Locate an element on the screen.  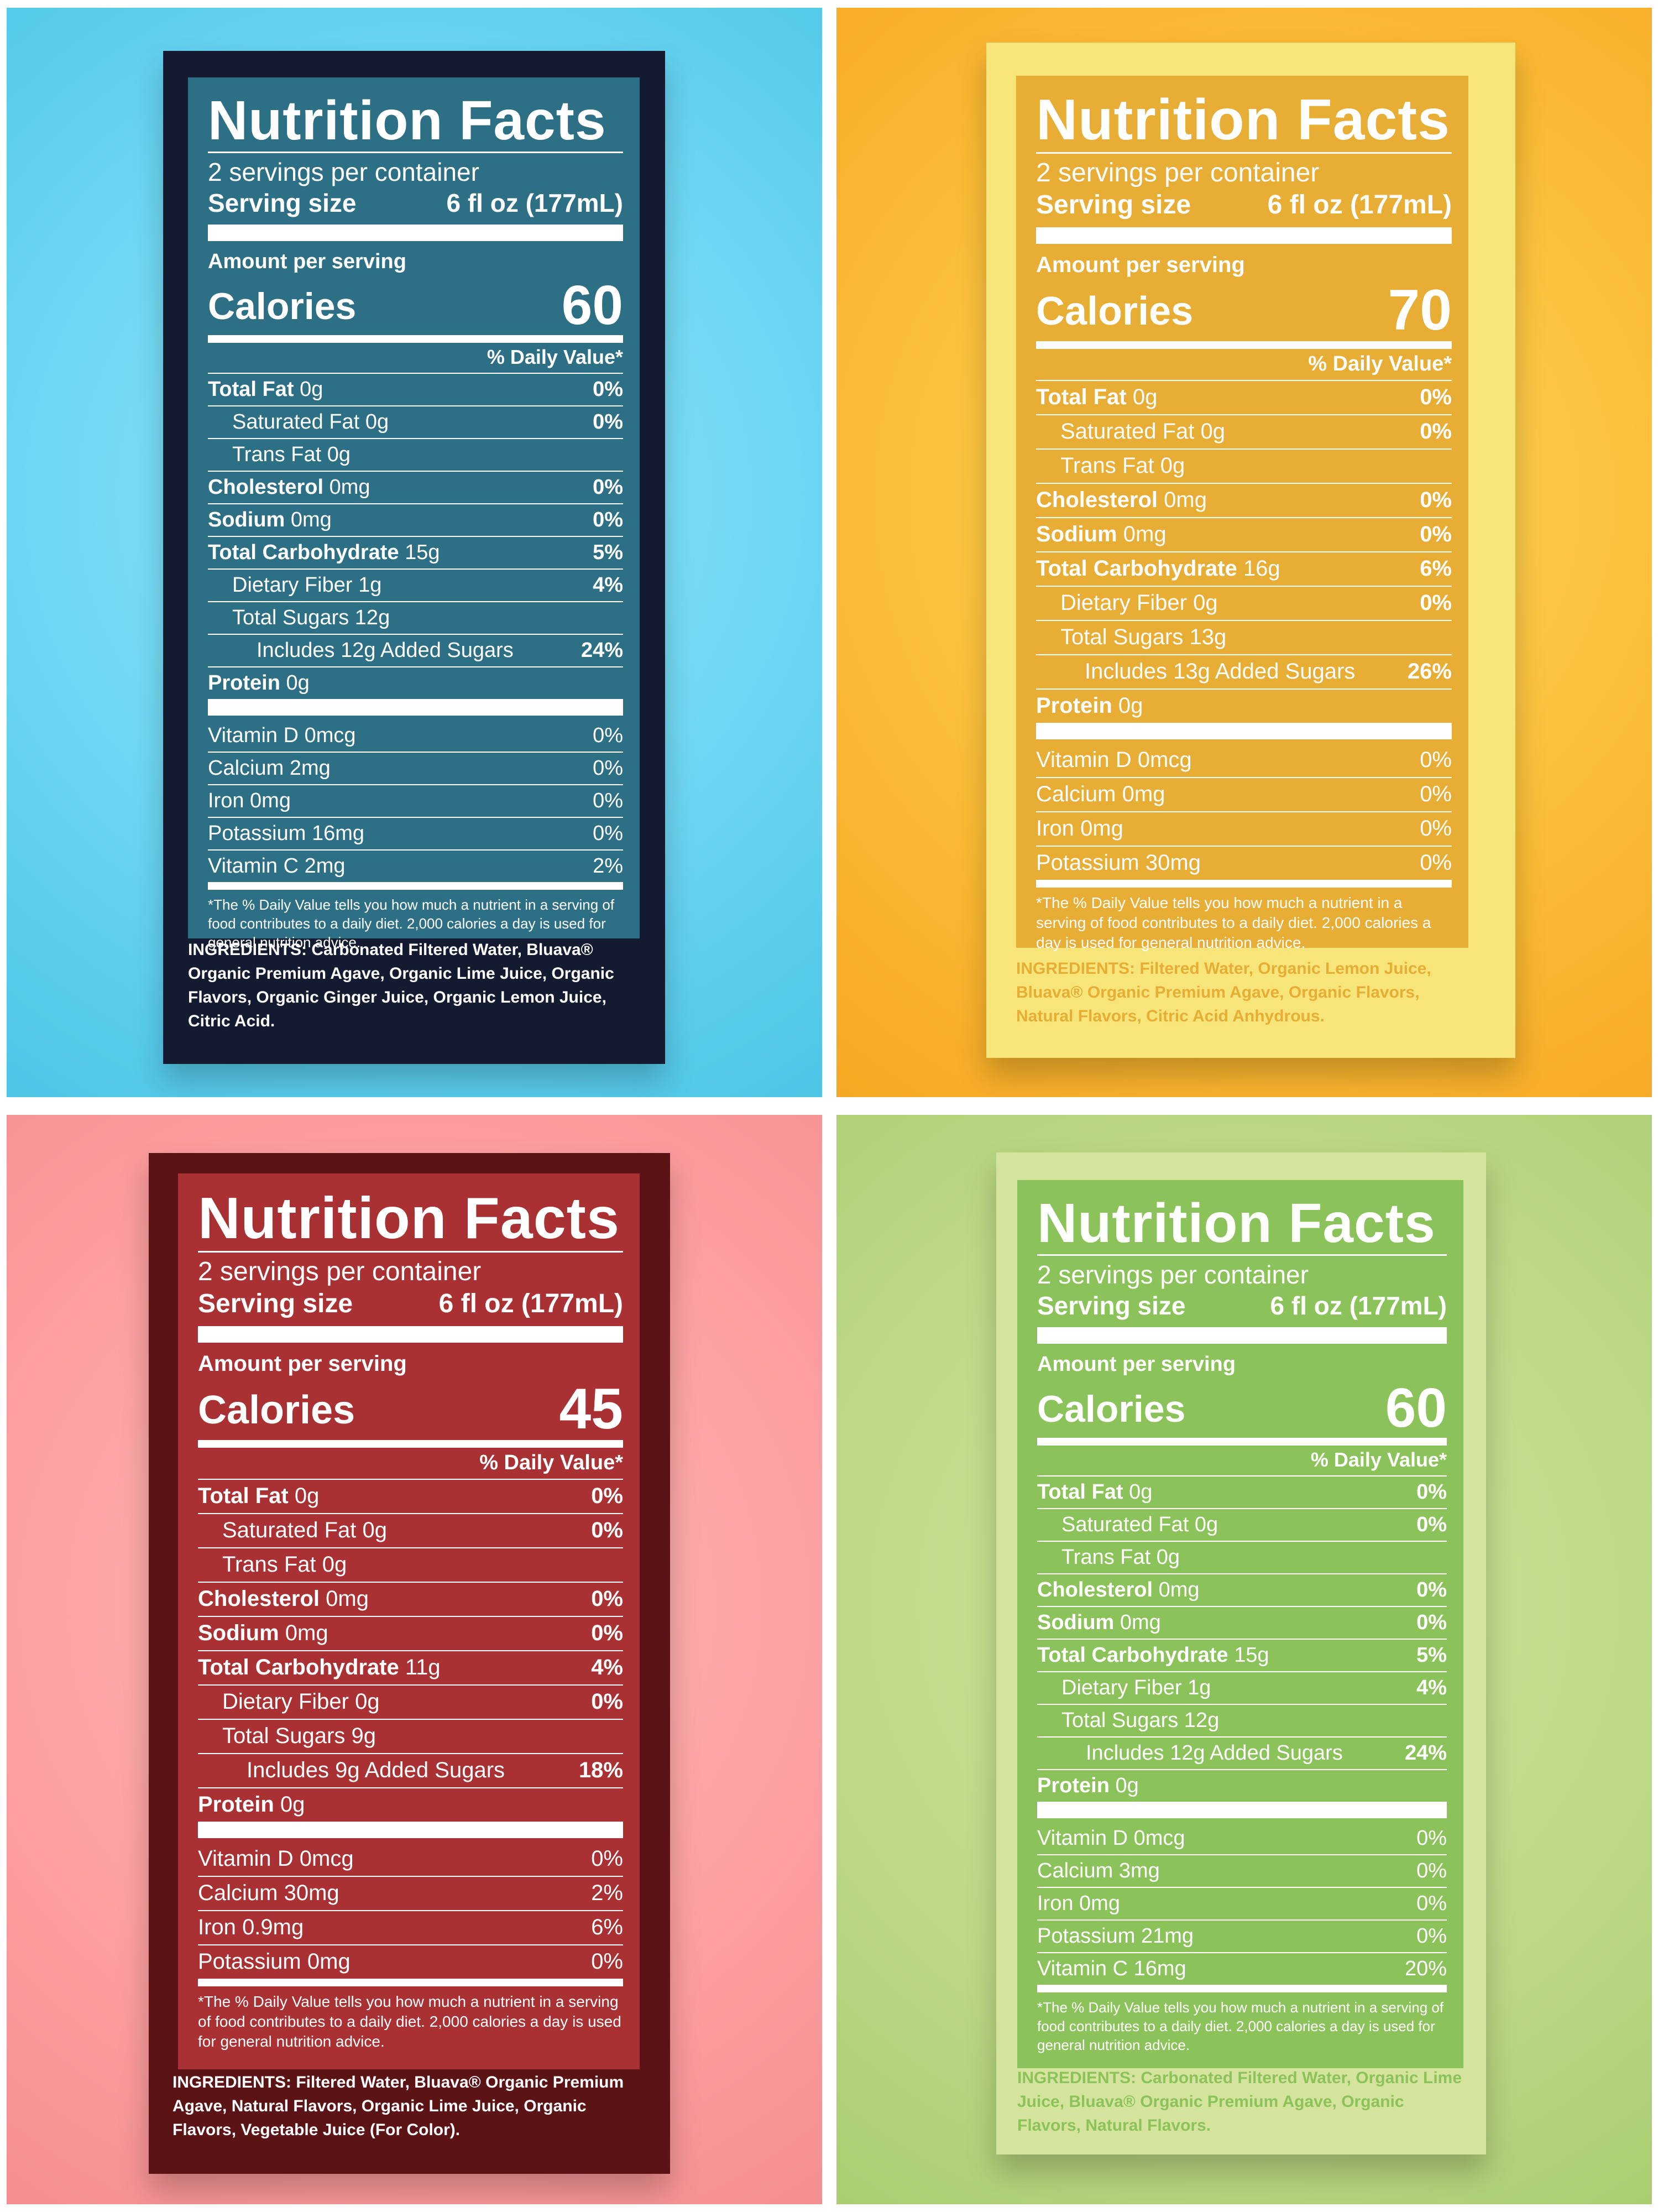
title-divider is located at coordinates (415, 153).